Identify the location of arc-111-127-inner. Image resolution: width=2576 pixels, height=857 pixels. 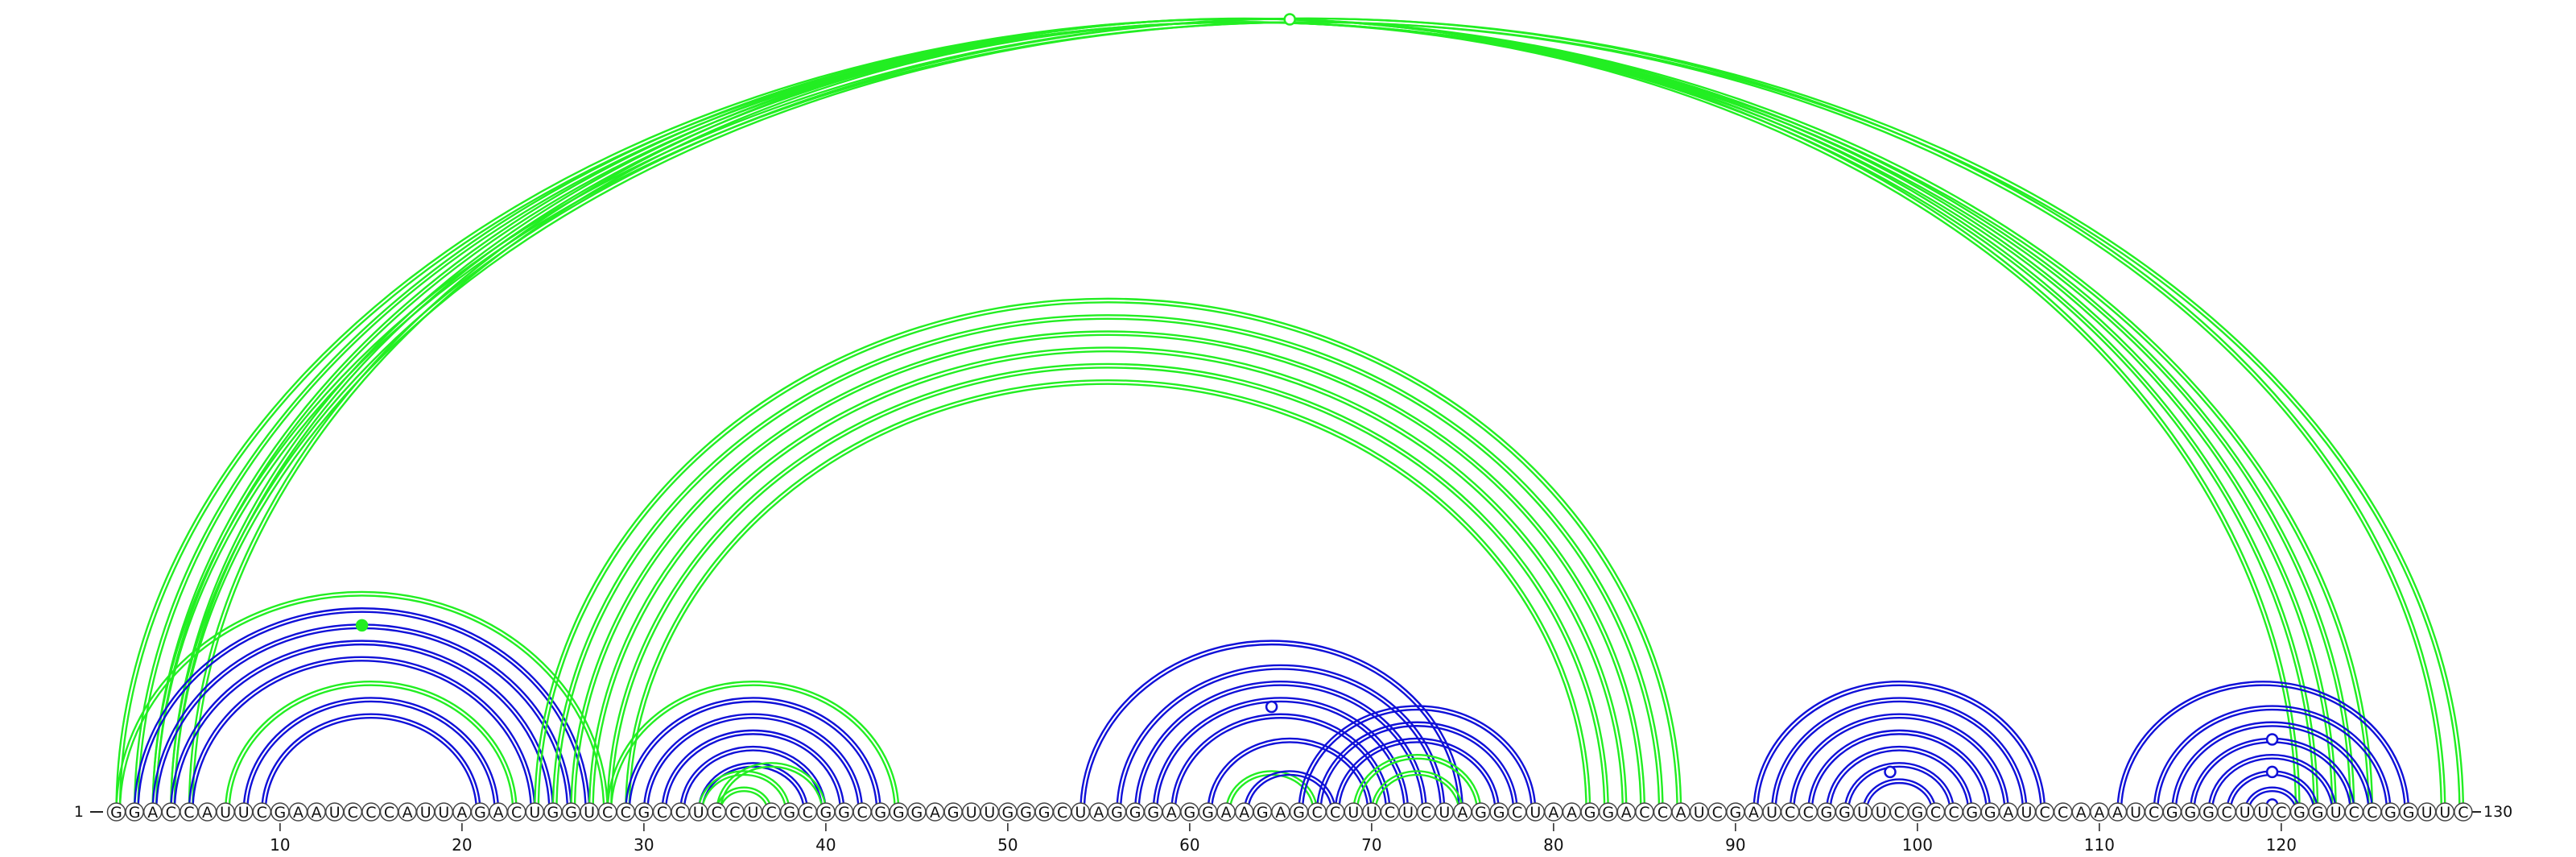
(2263, 748).